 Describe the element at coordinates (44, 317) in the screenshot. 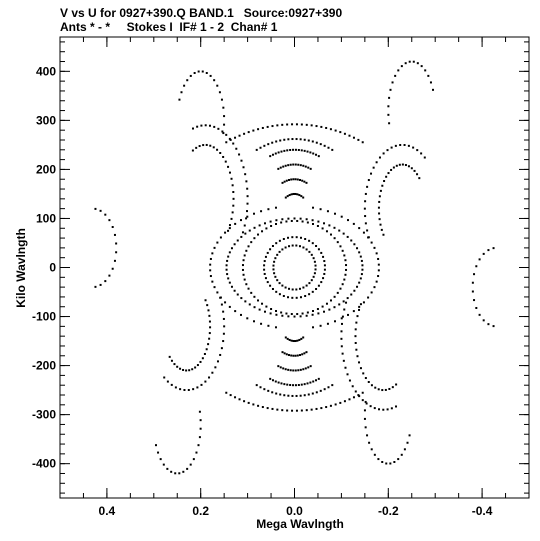

I see `y-tick-label: -100` at that location.